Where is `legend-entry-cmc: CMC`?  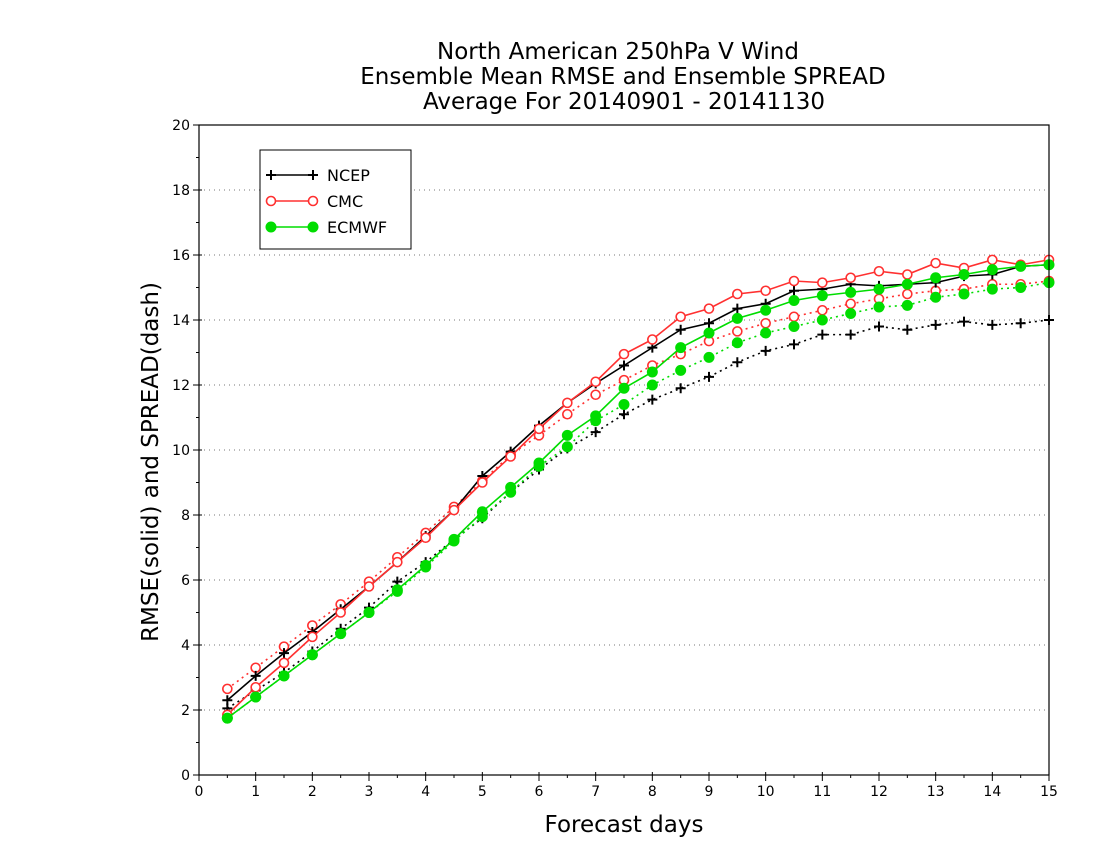 legend-entry-cmc: CMC is located at coordinates (314, 201).